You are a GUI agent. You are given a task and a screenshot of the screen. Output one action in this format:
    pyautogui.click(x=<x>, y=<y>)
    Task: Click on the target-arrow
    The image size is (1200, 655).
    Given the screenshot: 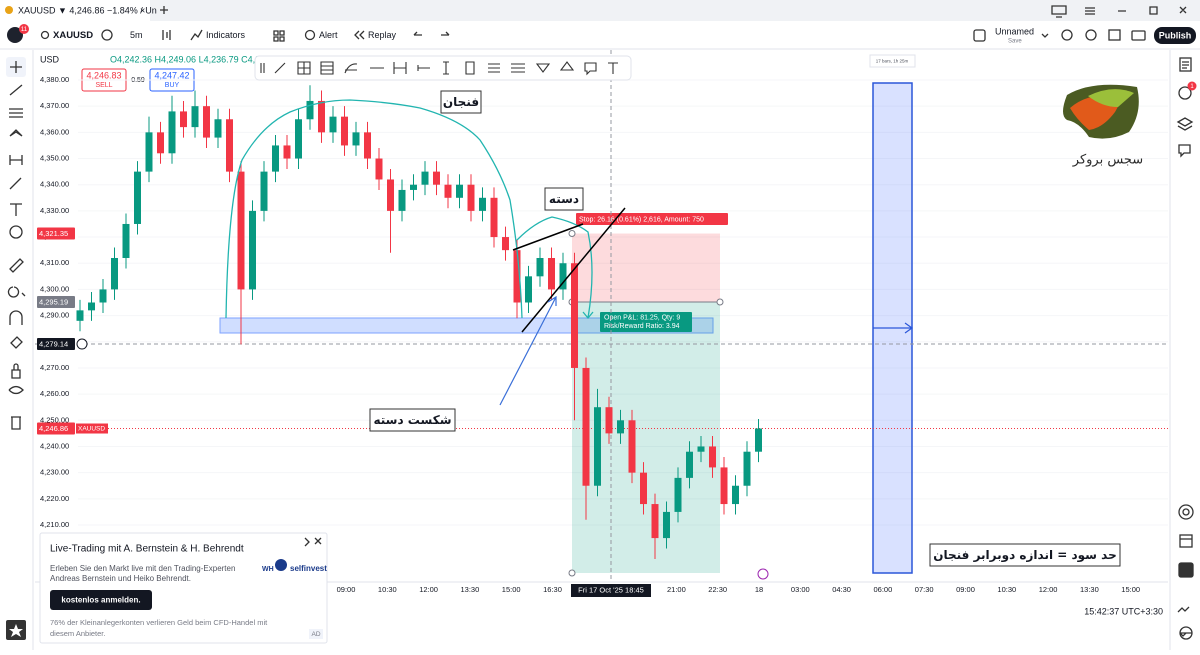 What is the action you would take?
    pyautogui.click(x=893, y=328)
    